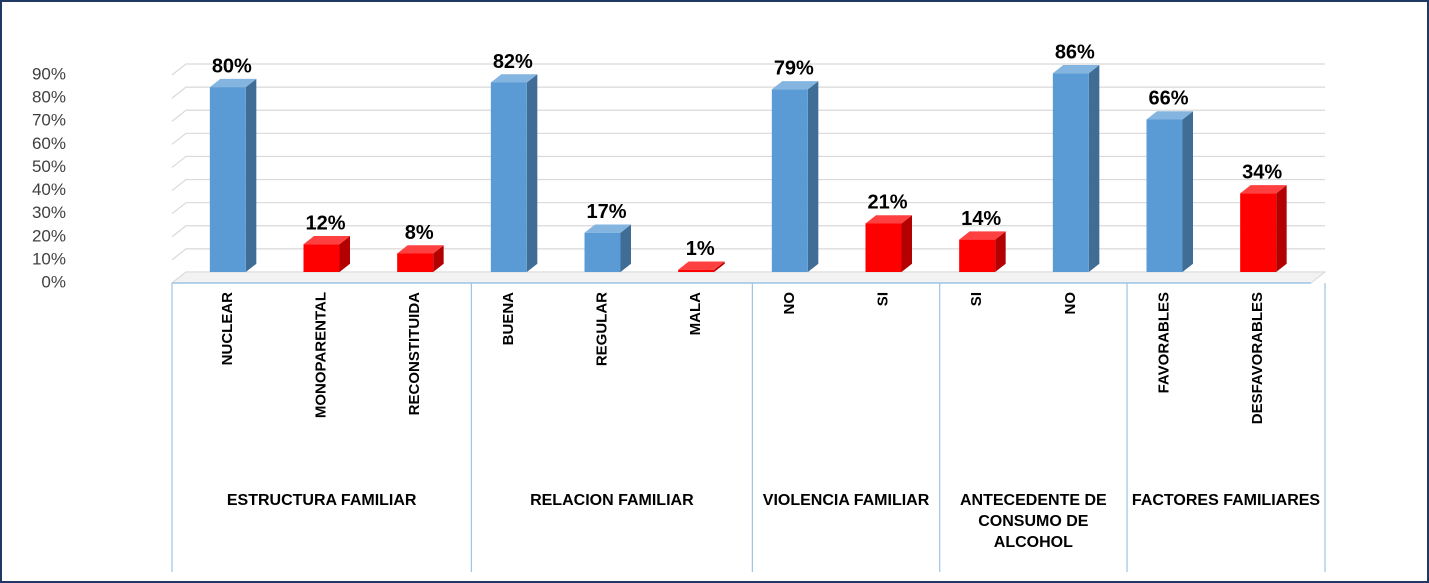 Image resolution: width=1429 pixels, height=583 pixels. Describe the element at coordinates (1226, 500) in the screenshot. I see `group-label: FACTORES FAMILIARES` at that location.